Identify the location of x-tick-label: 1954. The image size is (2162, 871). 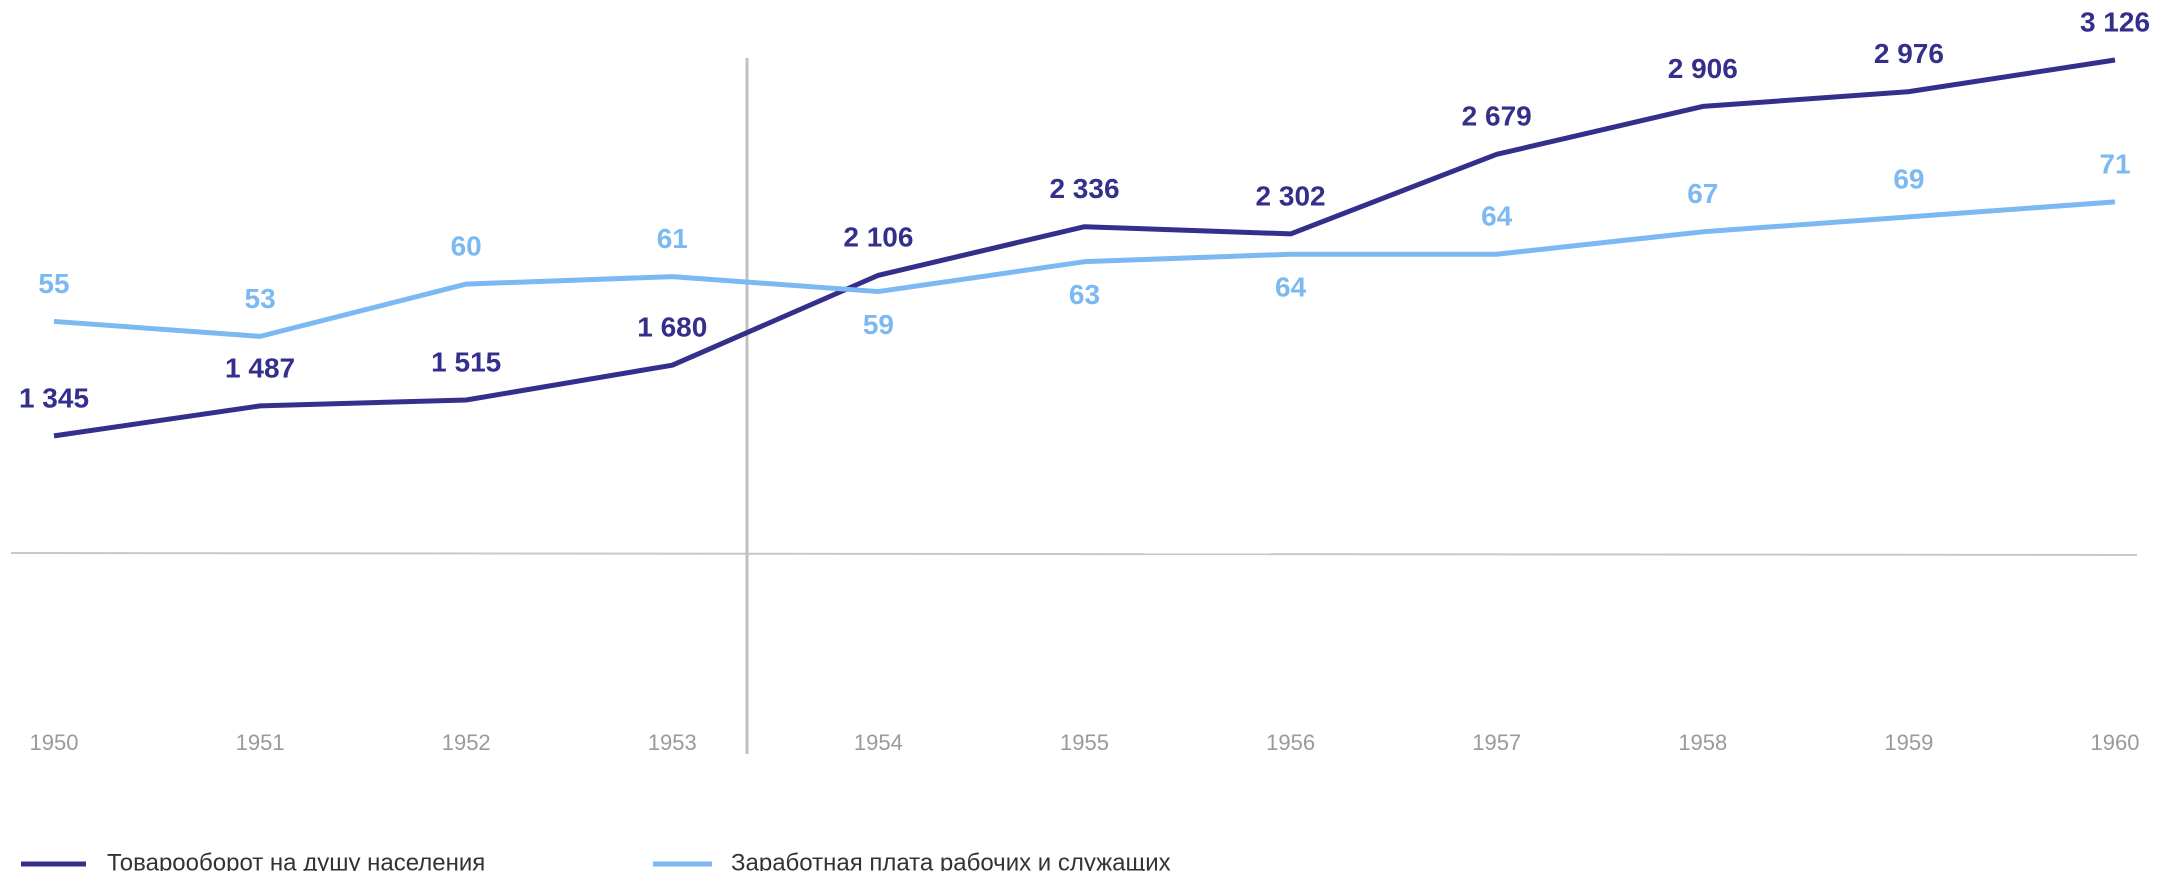
(878, 742).